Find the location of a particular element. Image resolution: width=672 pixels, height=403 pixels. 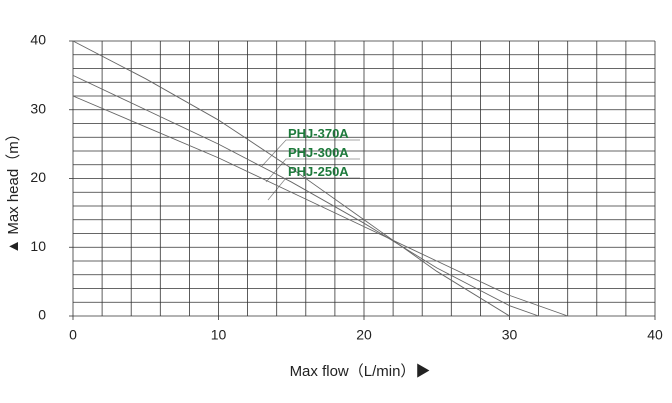

leaders is located at coordinates (310, 170).